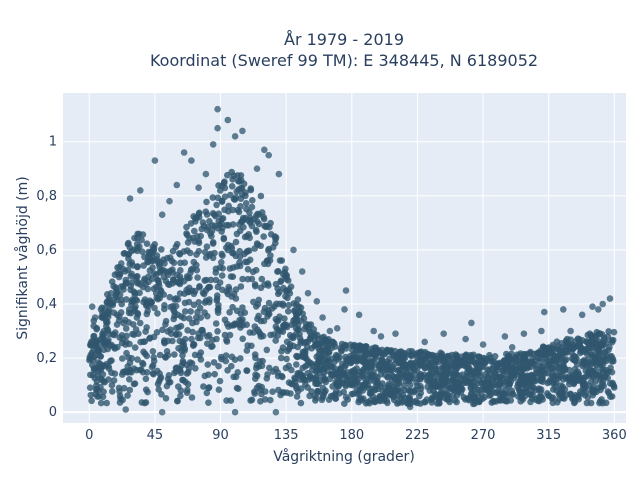 This screenshot has height=480, width=640. Describe the element at coordinates (89, 435) in the screenshot. I see `x-tick-label: 0` at that location.